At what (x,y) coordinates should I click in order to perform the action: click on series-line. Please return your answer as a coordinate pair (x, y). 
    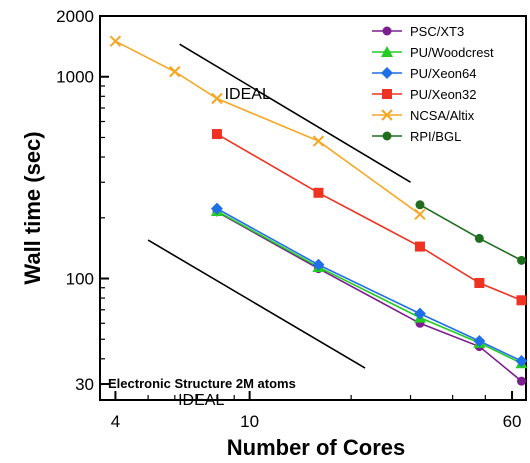
    Looking at the image, I should click on (470, 233).